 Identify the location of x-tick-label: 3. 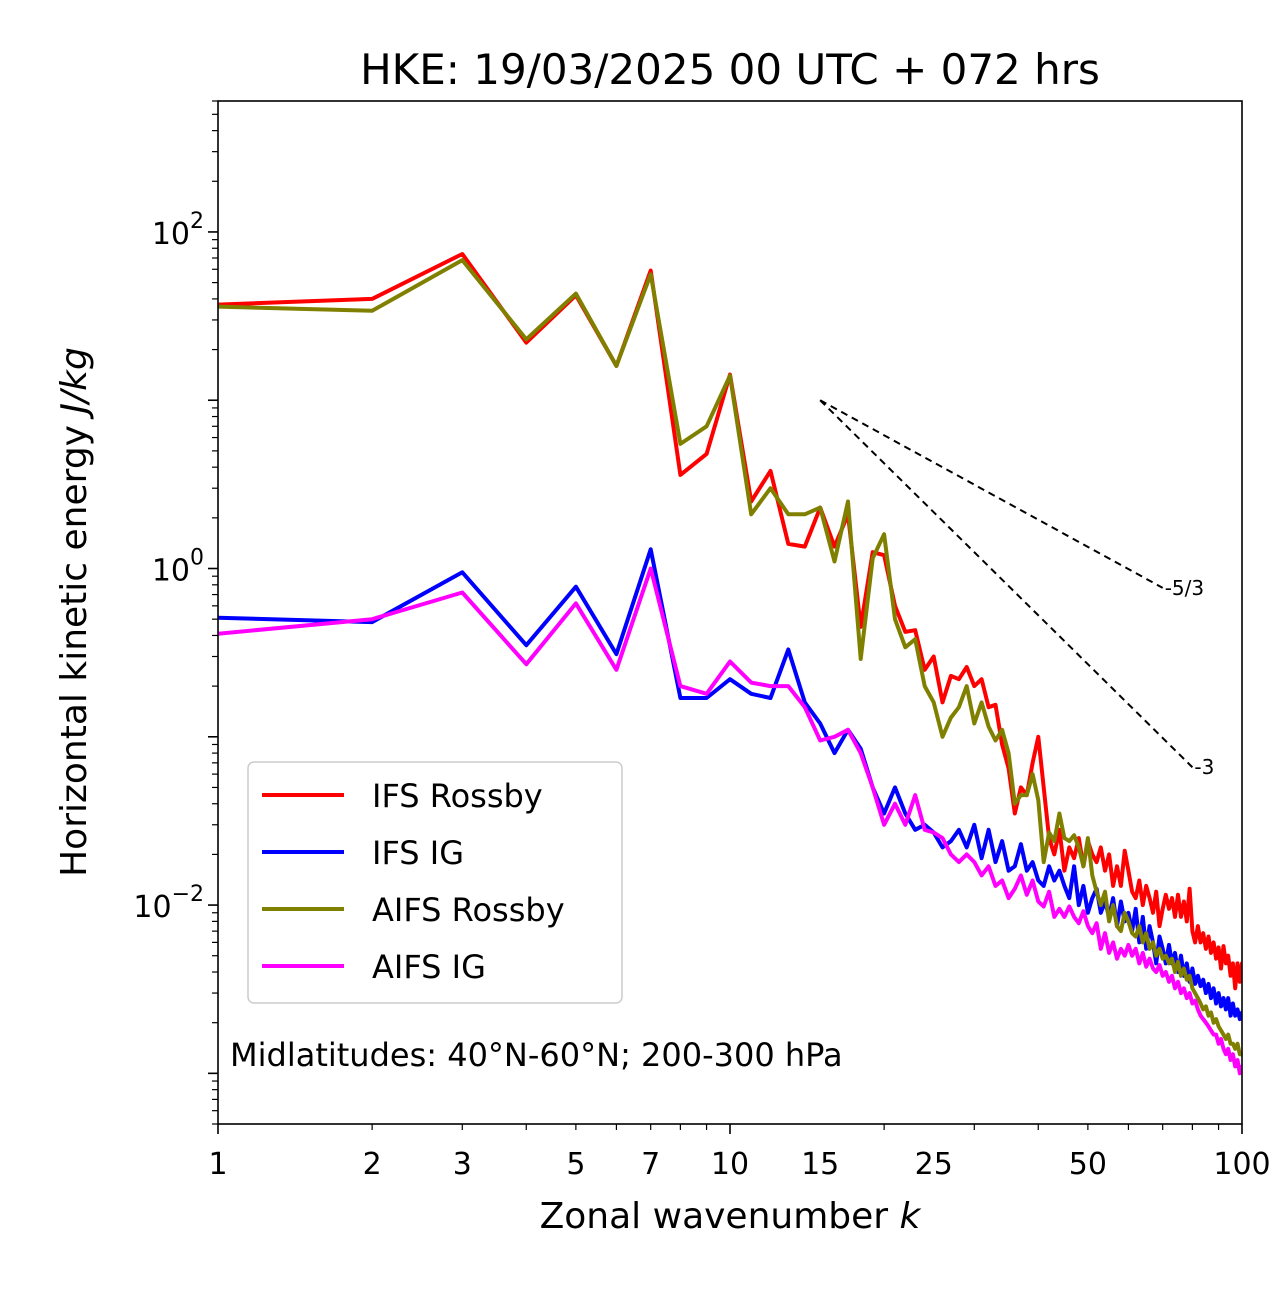
(462, 1164).